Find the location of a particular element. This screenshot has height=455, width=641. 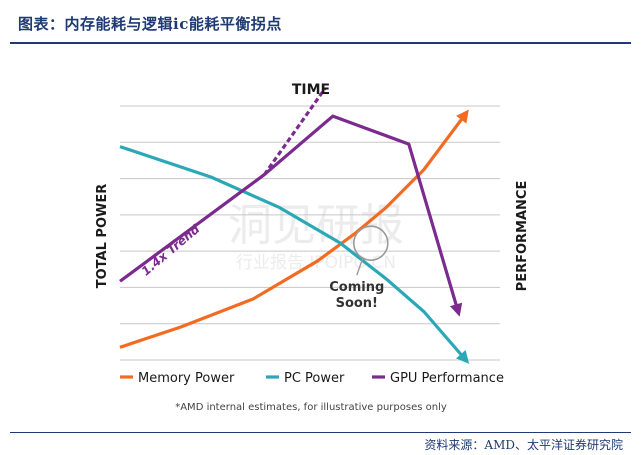

trend-line is located at coordinates (295, 131).